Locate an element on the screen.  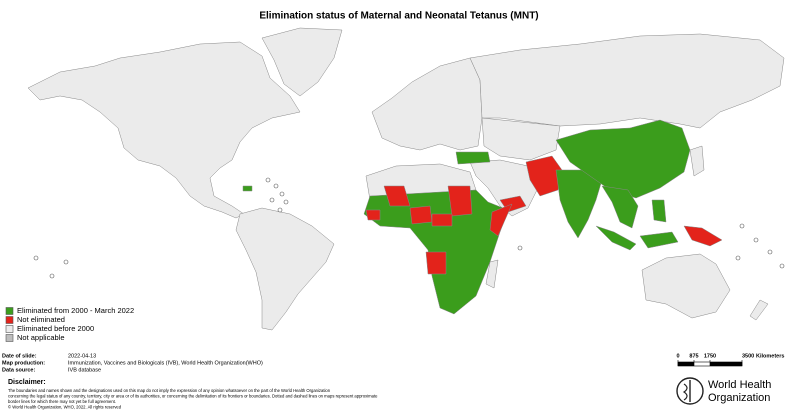
turkey is located at coordinates (473, 158).